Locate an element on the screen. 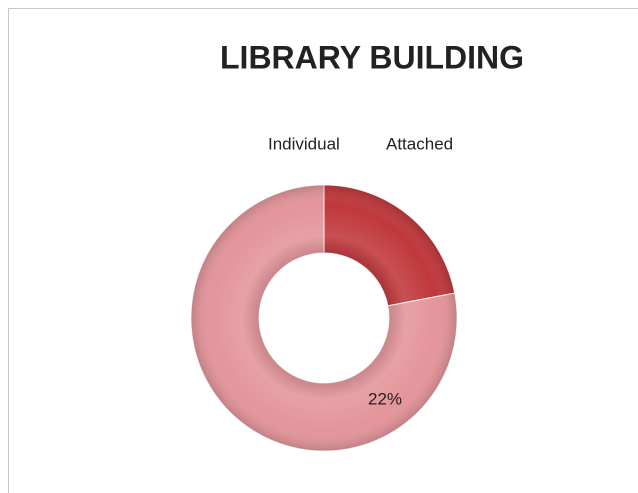 This screenshot has width=638, height=493. chart-title: LIBRARY BUILDING is located at coordinates (372, 57).